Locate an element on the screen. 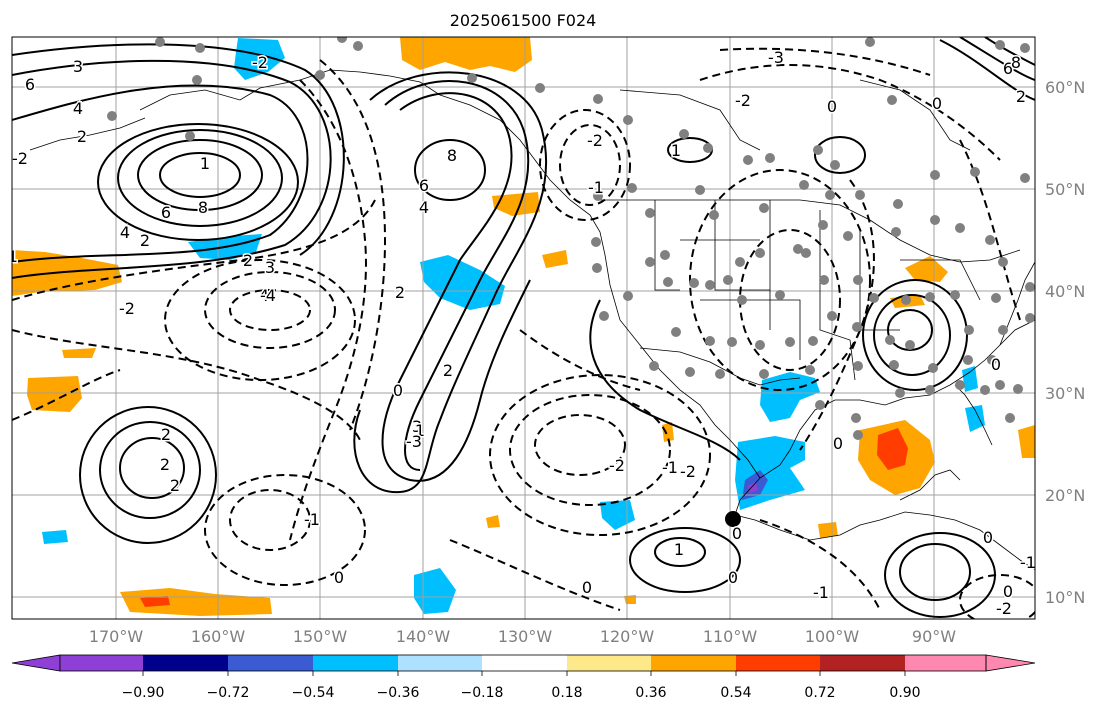  colorbar-tick-label: 0.36 is located at coordinates (650, 693).